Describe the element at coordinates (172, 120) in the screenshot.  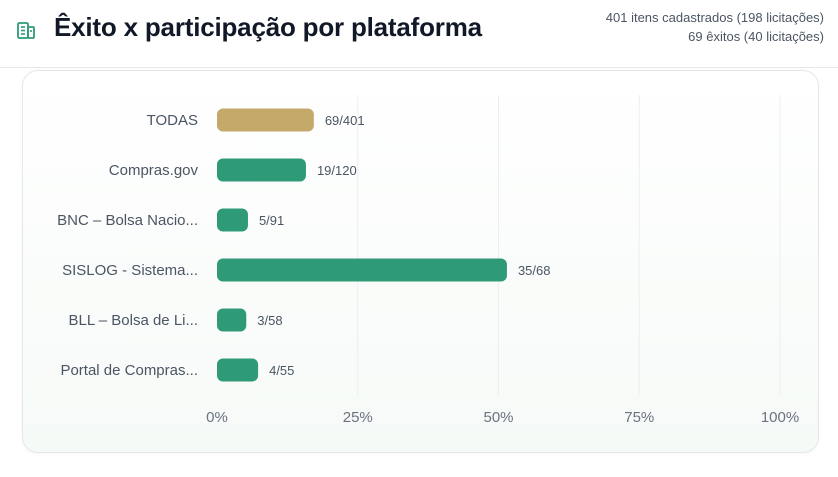
I see `category-label: TODAS` at that location.